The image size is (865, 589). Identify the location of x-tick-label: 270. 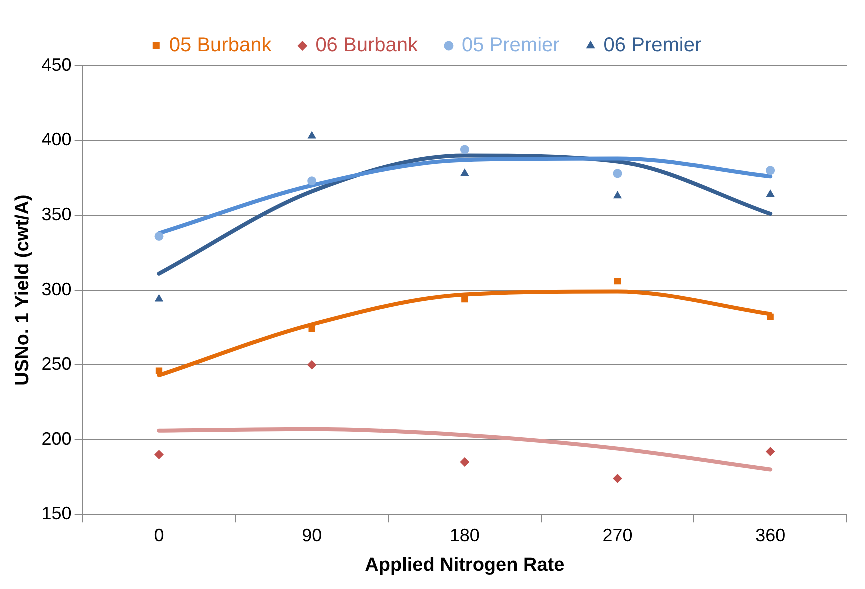
(617, 535).